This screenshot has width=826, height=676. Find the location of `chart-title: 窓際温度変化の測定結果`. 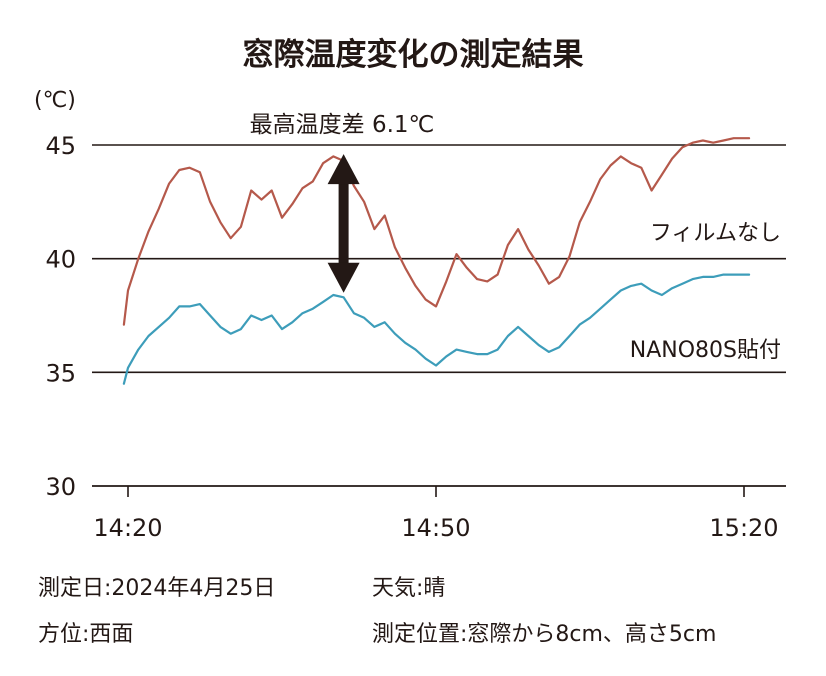

chart-title: 窓際温度変化の測定結果 is located at coordinates (413, 55).